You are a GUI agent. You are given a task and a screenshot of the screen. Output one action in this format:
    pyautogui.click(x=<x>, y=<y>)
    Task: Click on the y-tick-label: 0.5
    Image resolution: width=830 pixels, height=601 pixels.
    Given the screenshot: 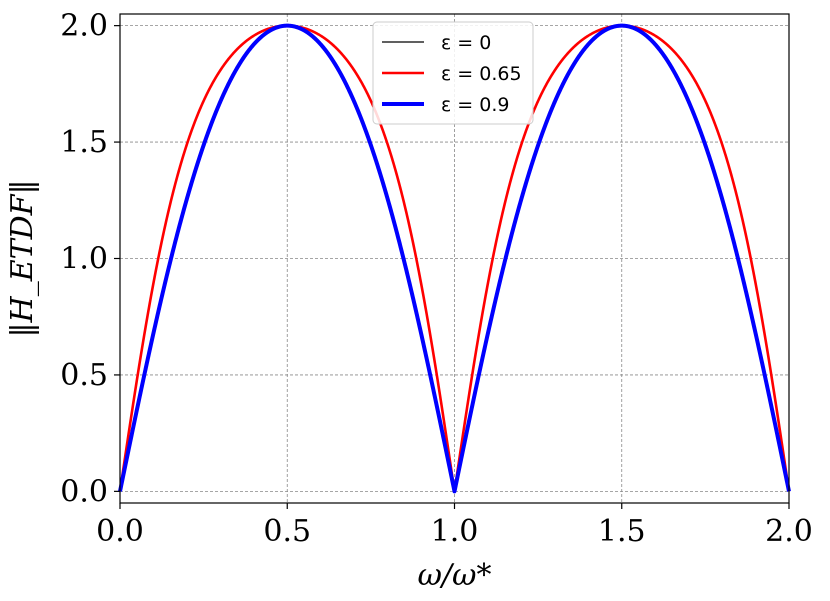 What is the action you would take?
    pyautogui.click(x=84, y=375)
    